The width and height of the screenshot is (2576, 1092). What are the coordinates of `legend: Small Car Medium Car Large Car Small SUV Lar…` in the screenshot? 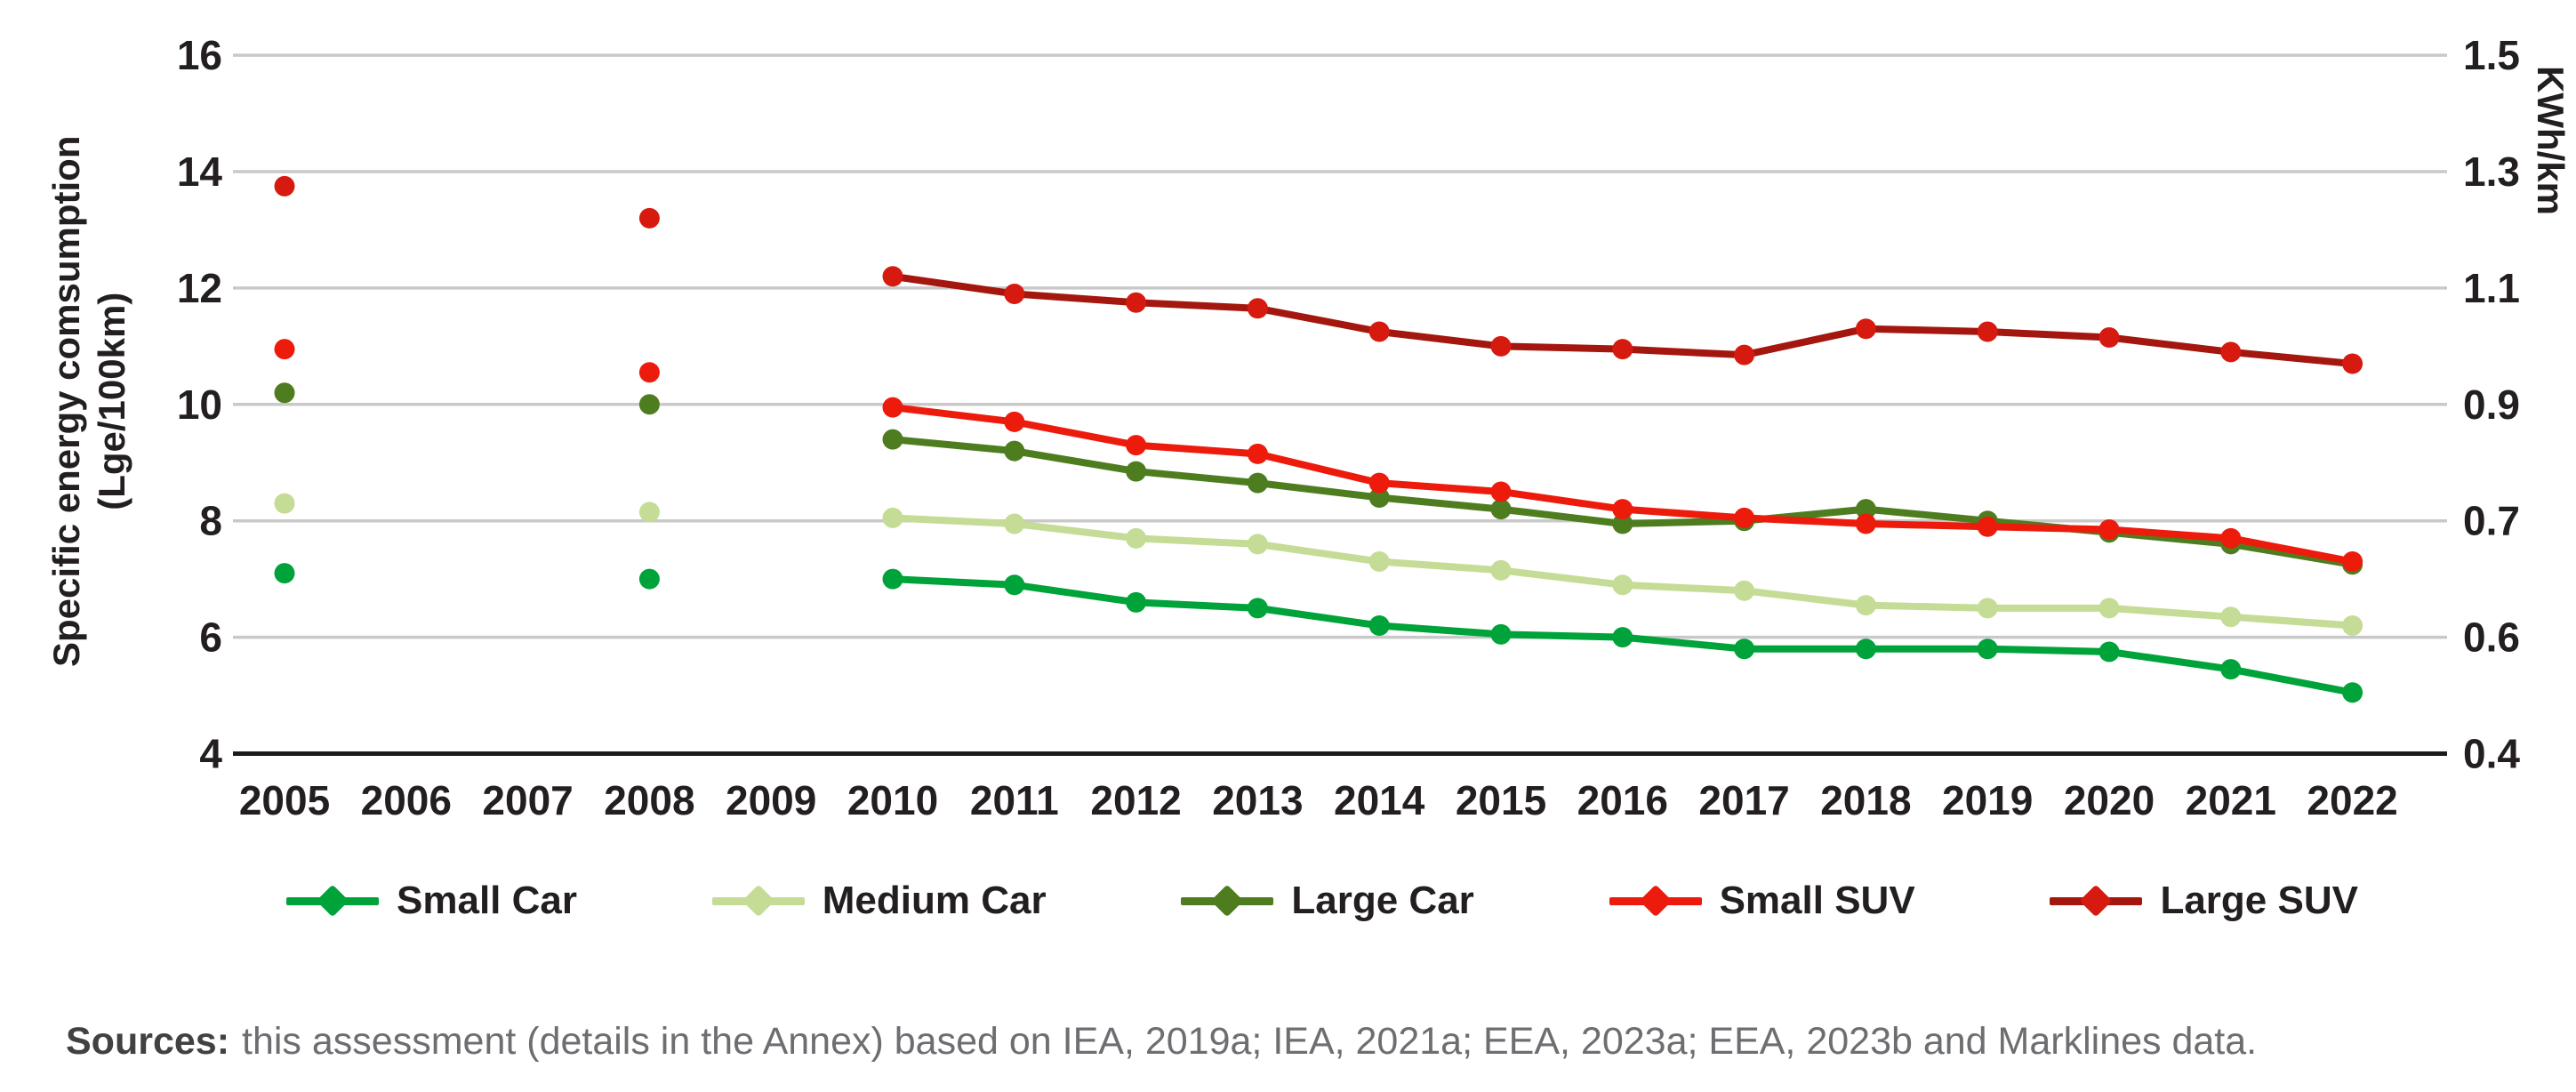 It's located at (1322, 901).